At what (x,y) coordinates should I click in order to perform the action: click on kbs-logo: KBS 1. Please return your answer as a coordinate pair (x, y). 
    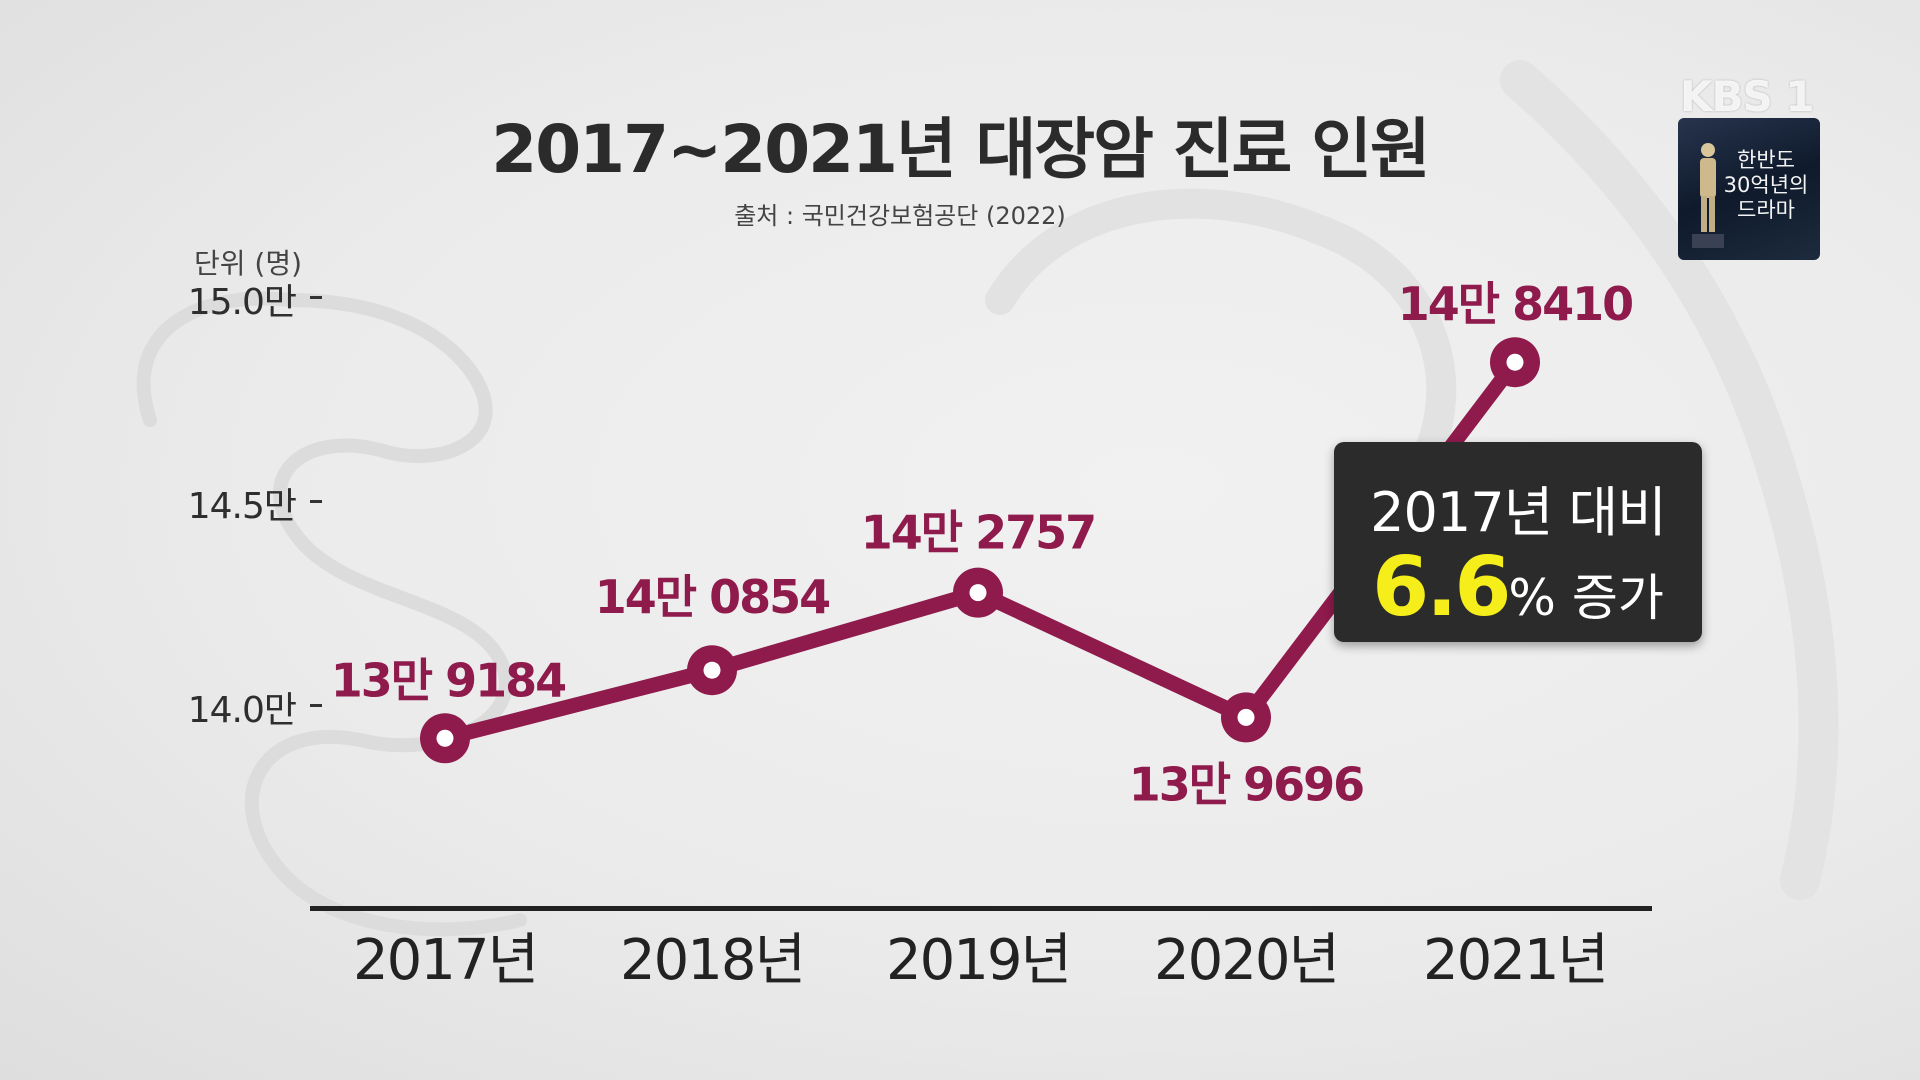
    Looking at the image, I should click on (1747, 96).